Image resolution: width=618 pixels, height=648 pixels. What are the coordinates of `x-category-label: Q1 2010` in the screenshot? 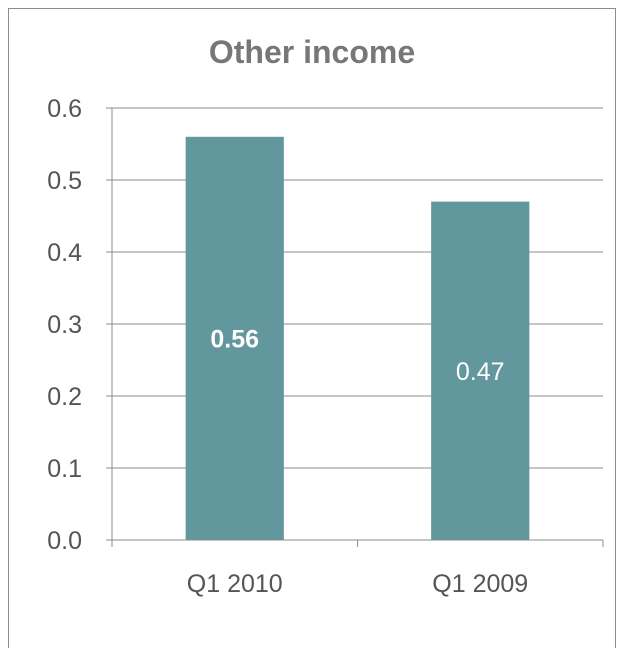 It's located at (235, 584).